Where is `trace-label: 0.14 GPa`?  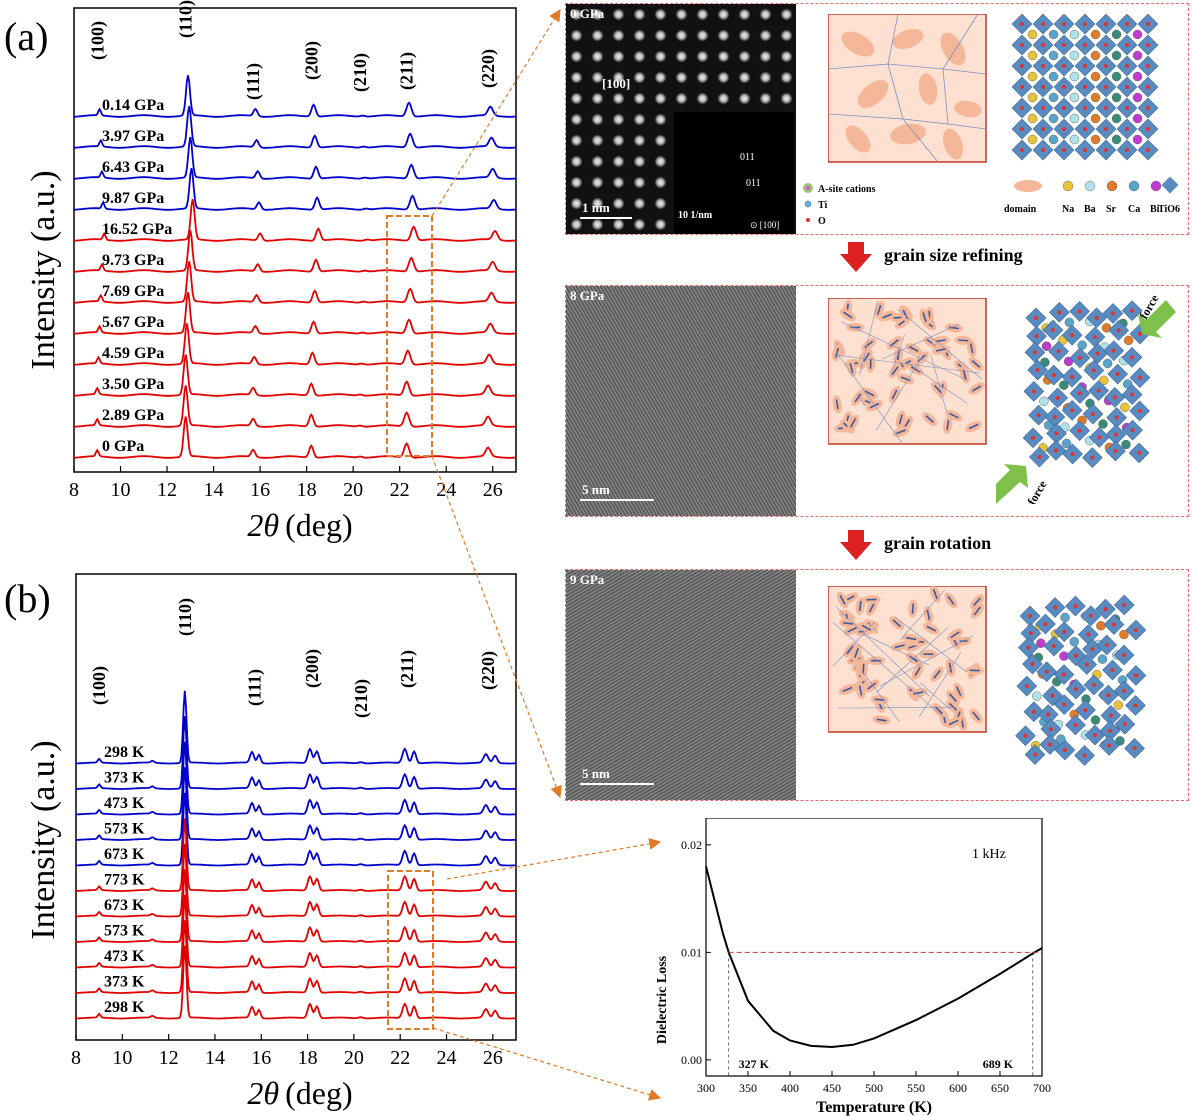
trace-label: 0.14 GPa is located at coordinates (133, 105).